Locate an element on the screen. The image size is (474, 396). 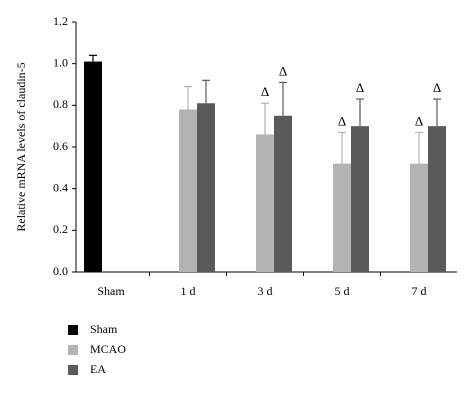
y-tick-label: 0.8 is located at coordinates (60, 104).